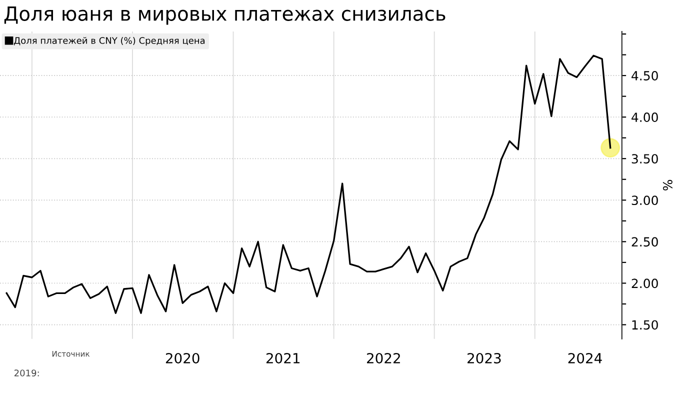 This screenshot has width=691, height=394. Describe the element at coordinates (383, 358) in the screenshot. I see `x-tick-label: 2022` at that location.